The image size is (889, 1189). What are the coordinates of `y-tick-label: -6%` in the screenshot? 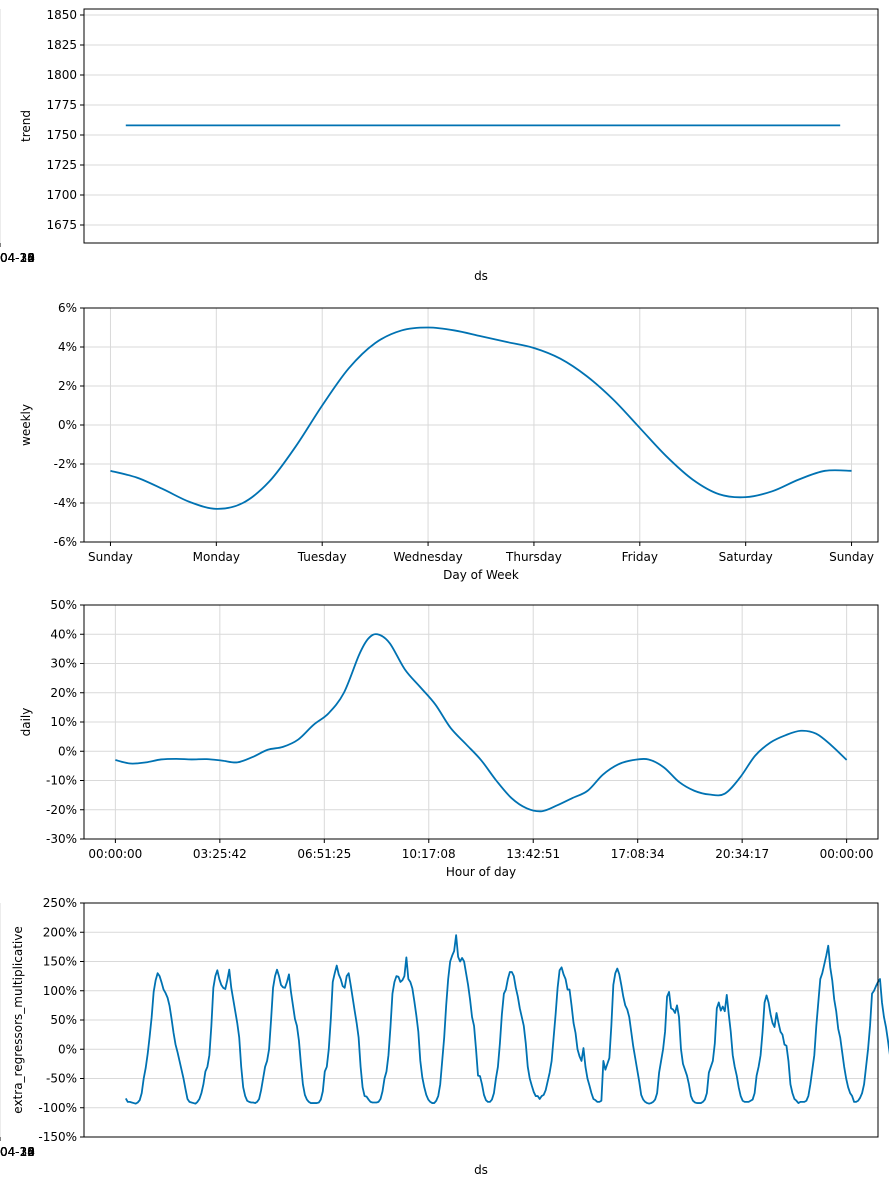 It's located at (65, 542).